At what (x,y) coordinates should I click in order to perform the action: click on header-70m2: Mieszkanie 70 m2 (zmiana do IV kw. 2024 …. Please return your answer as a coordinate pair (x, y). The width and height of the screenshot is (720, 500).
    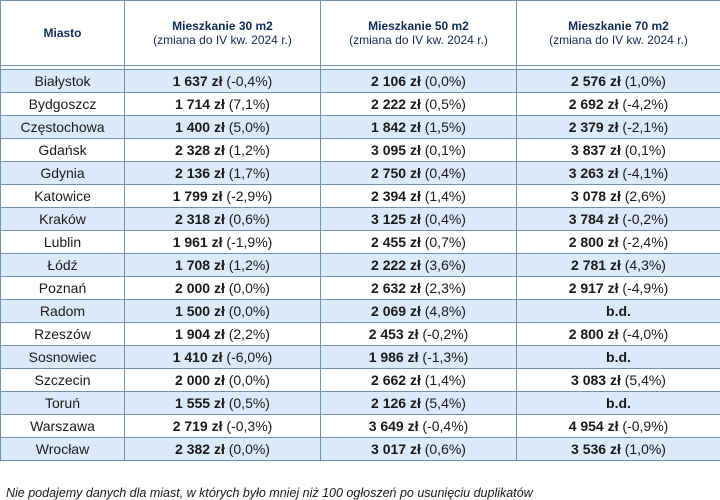
    Looking at the image, I should click on (618, 33).